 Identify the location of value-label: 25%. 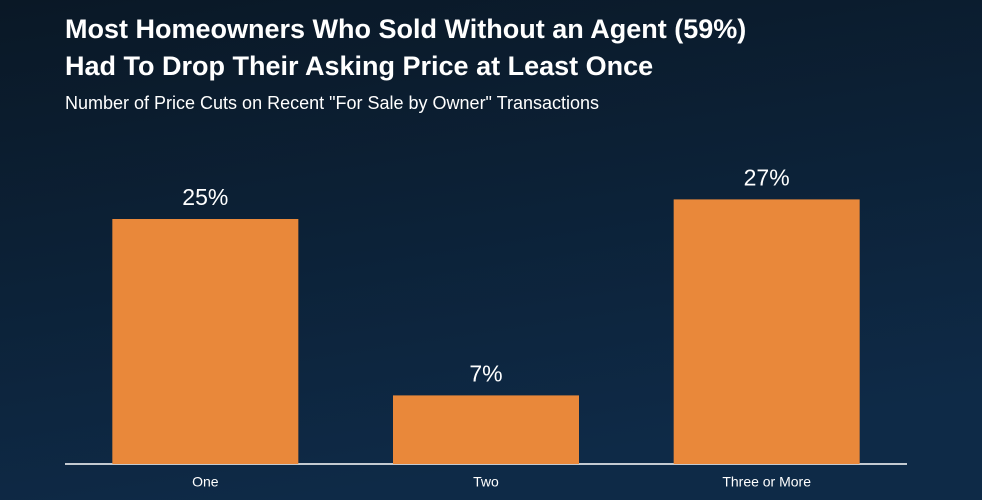
(205, 197).